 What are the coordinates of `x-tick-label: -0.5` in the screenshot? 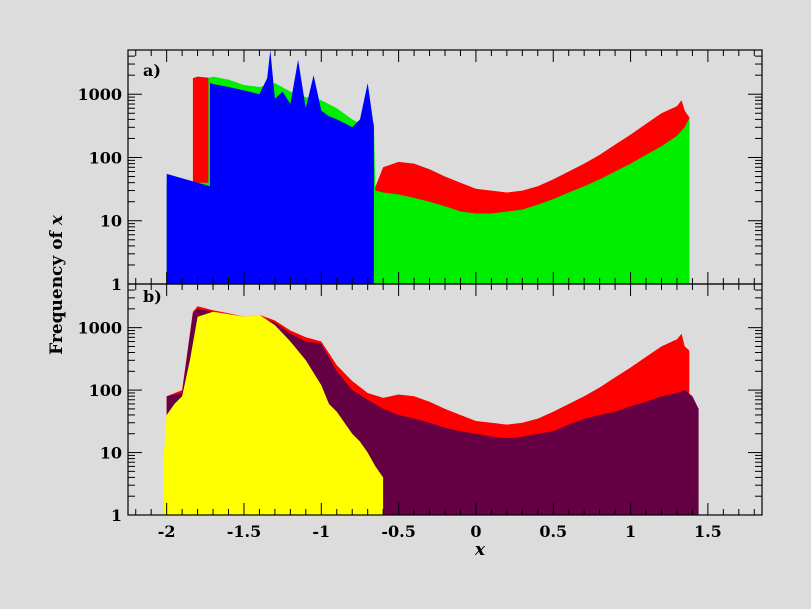 It's located at (398, 531).